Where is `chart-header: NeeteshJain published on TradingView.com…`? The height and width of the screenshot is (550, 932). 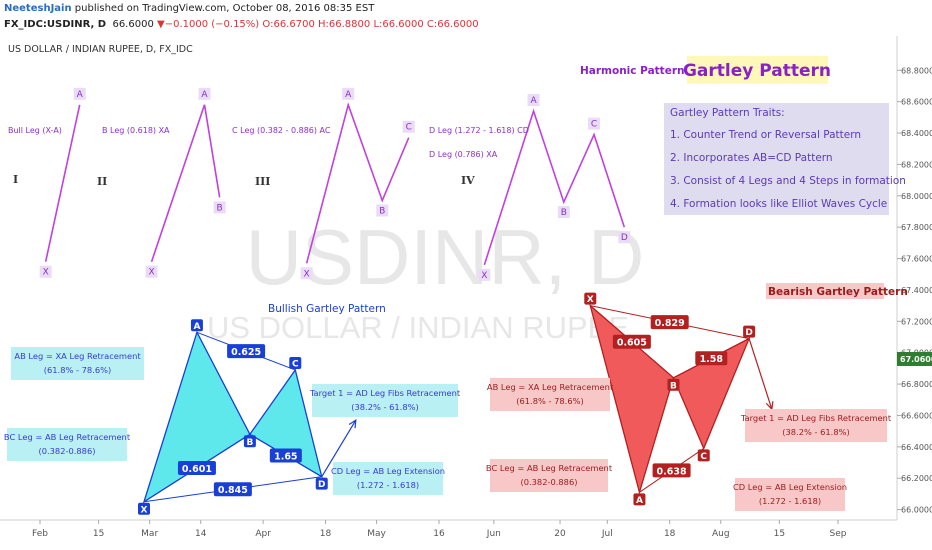 chart-header: NeeteshJain published on TradingView.com… is located at coordinates (466, 18).